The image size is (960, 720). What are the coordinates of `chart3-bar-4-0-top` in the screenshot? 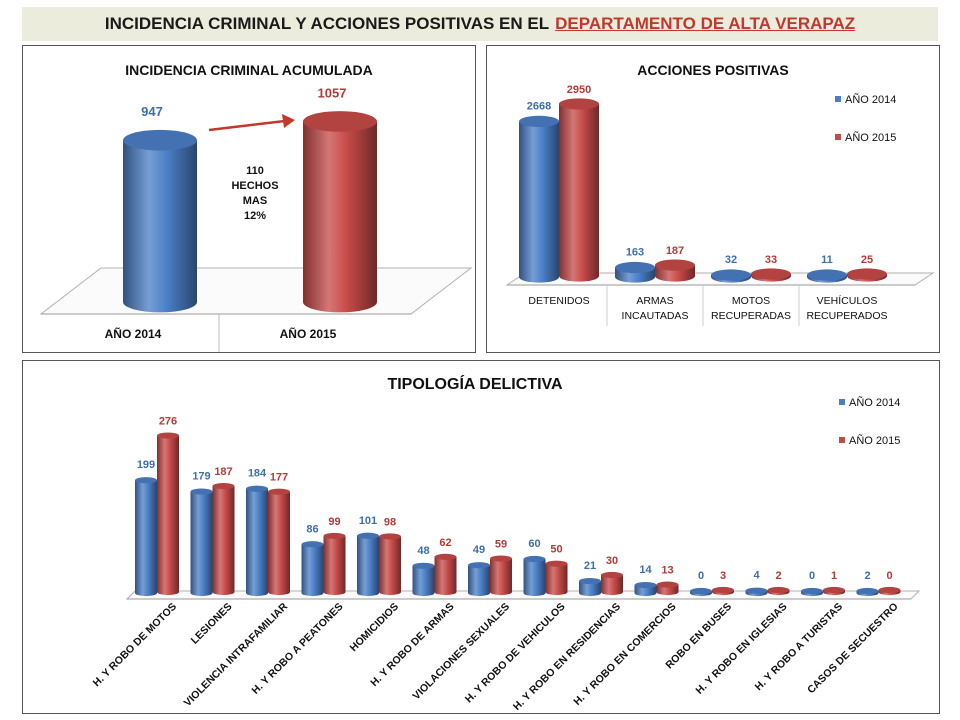 It's located at (368, 535).